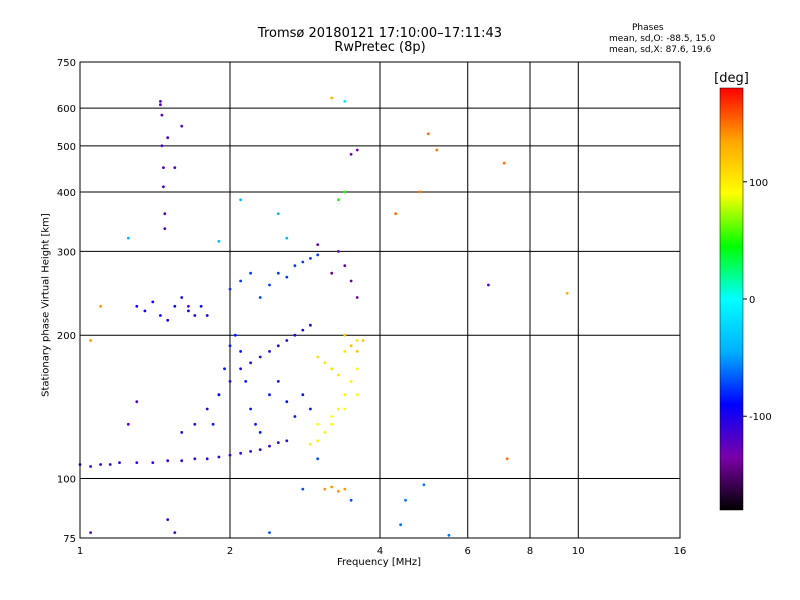 Image resolution: width=800 pixels, height=600 pixels. What do you see at coordinates (752, 300) in the screenshot?
I see `colorbar-tick-label: 0` at bounding box center [752, 300].